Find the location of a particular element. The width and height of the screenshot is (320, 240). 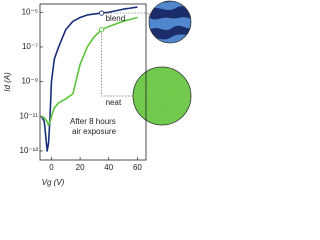

y-tick-label: 10⁻⁵ is located at coordinates (30, 11).